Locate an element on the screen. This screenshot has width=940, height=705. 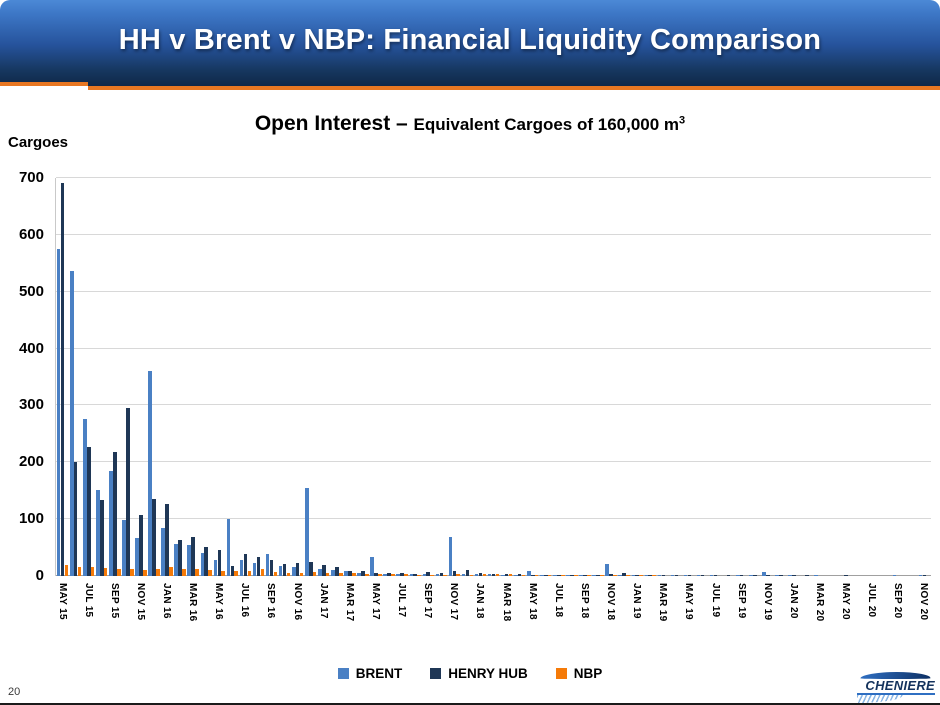
y-axis-tick-300: 300 is located at coordinates (31, 405).